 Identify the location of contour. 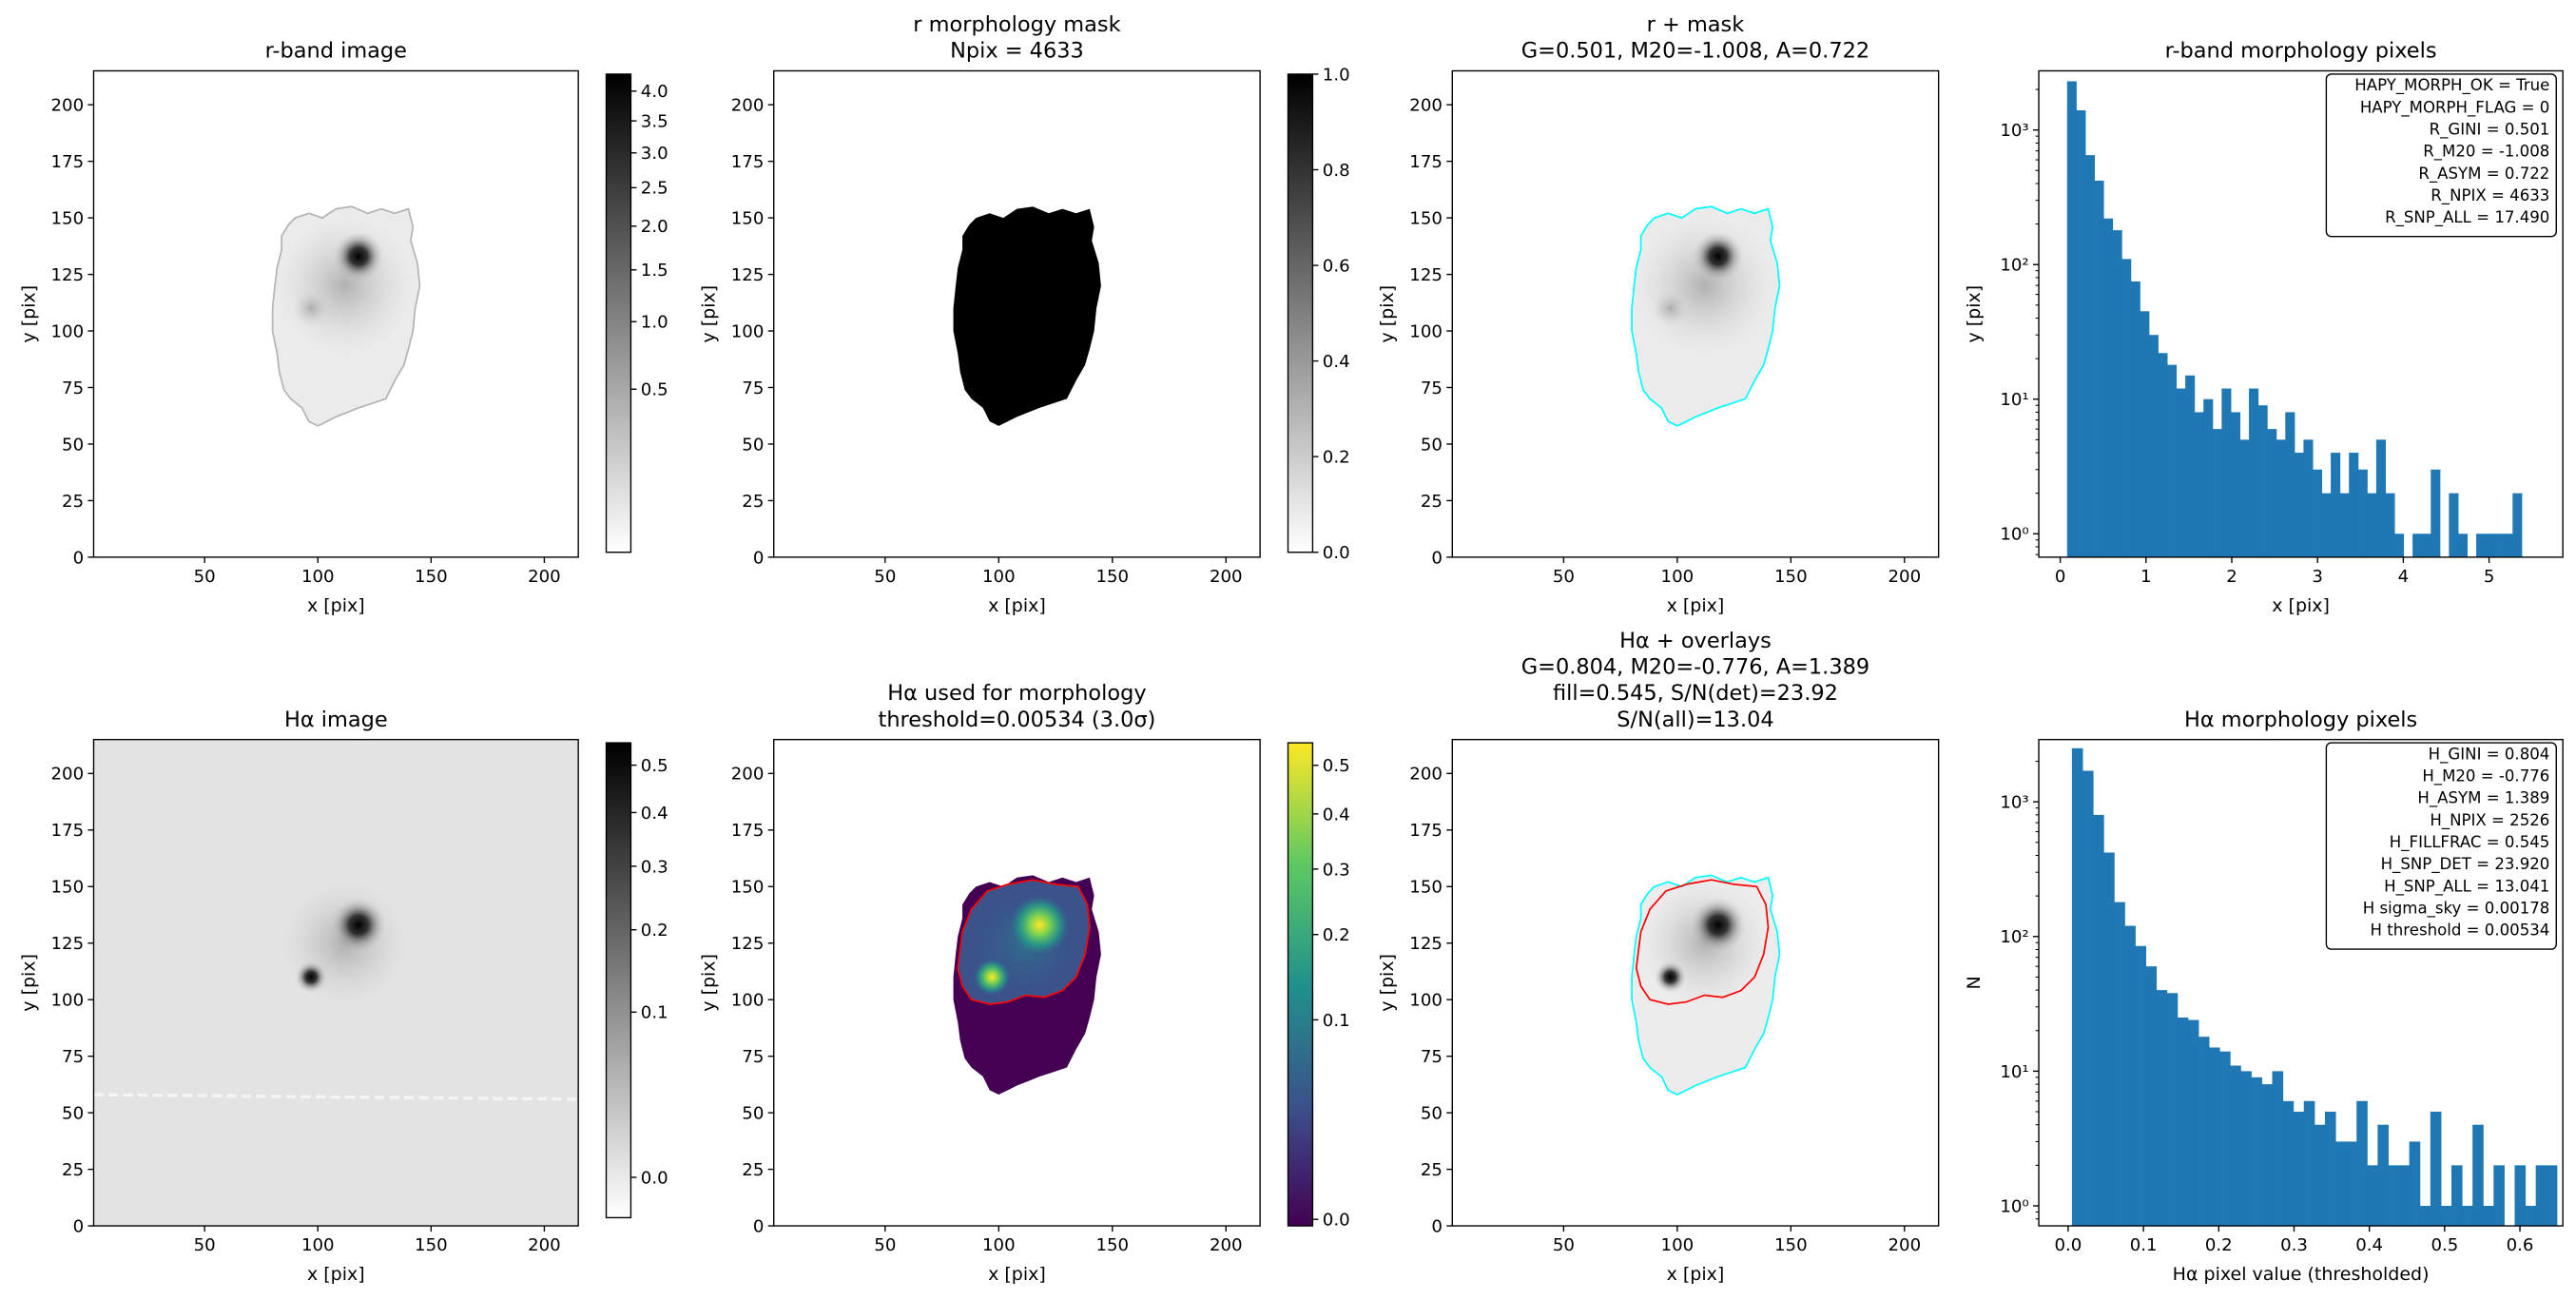
(1706, 316).